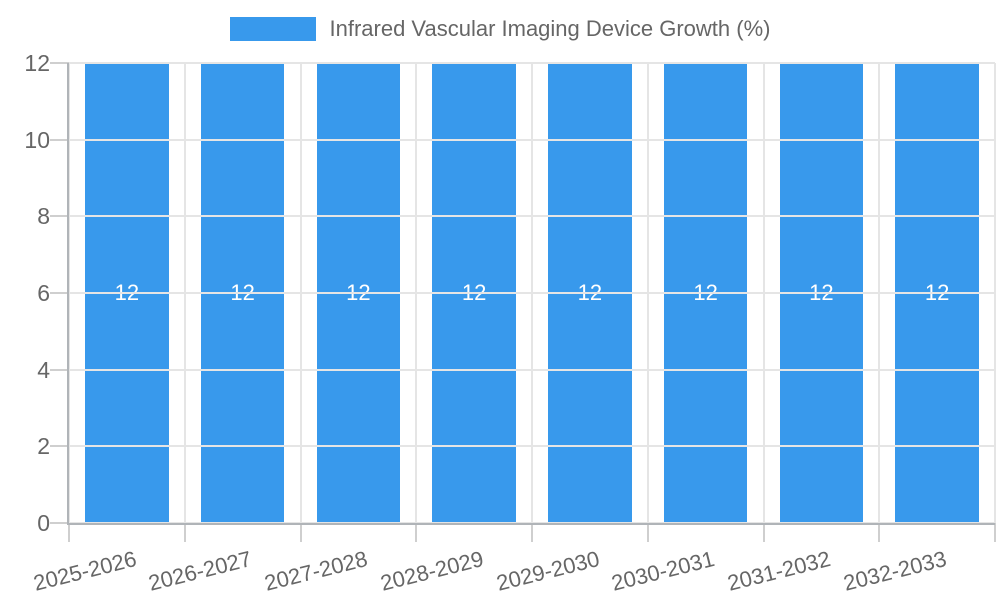  Describe the element at coordinates (37, 139) in the screenshot. I see `y-axis-tick-label: 10` at that location.